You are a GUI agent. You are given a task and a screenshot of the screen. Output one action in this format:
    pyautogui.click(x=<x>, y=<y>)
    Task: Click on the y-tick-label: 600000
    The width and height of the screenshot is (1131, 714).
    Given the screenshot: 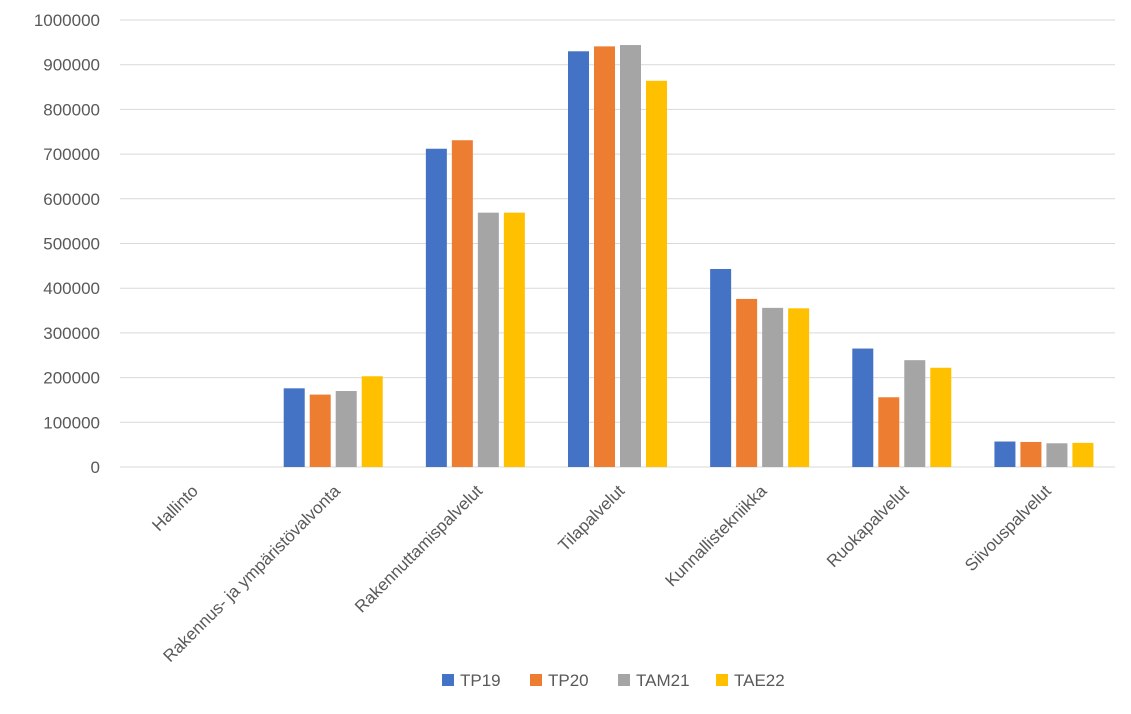 What is the action you would take?
    pyautogui.click(x=71, y=199)
    